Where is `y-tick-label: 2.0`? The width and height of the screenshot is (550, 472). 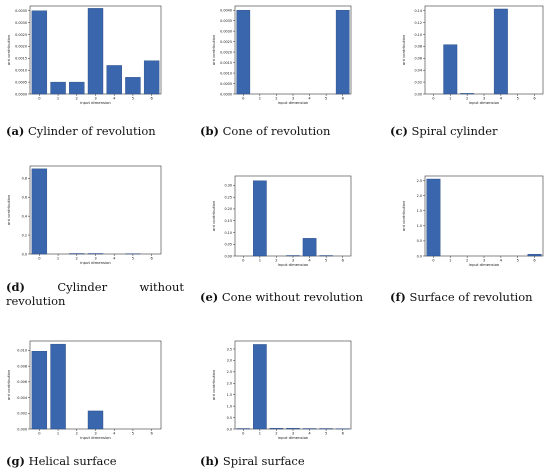 y-tick-label: 2.0 is located at coordinates (229, 384).